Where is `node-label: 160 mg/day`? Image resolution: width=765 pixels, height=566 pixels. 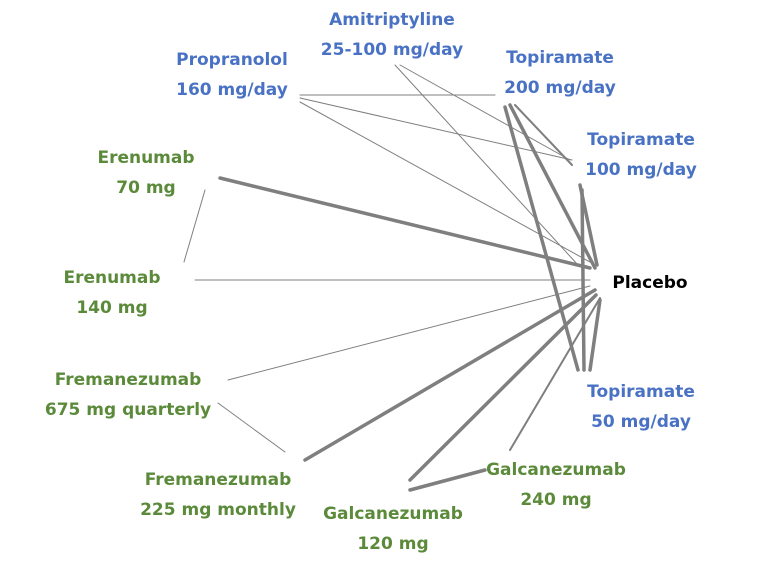
node-label: 160 mg/day is located at coordinates (232, 90).